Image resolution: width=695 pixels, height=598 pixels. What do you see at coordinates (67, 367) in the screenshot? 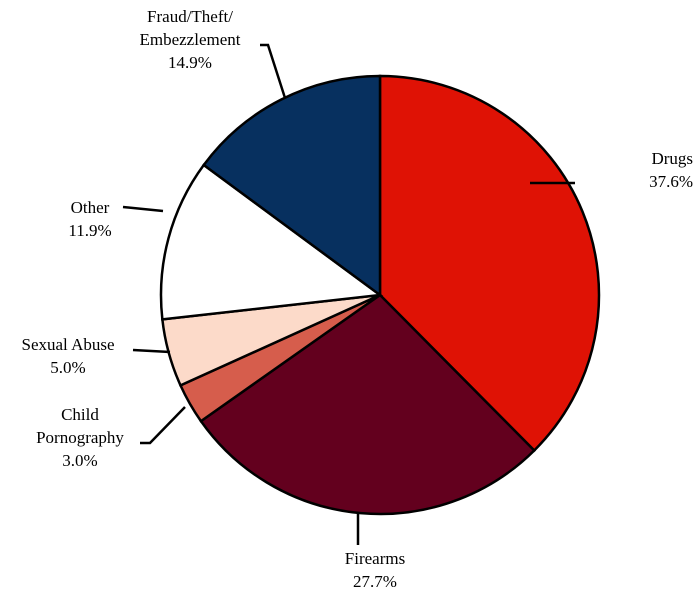
I see `value-label: 5.0%` at bounding box center [67, 367].